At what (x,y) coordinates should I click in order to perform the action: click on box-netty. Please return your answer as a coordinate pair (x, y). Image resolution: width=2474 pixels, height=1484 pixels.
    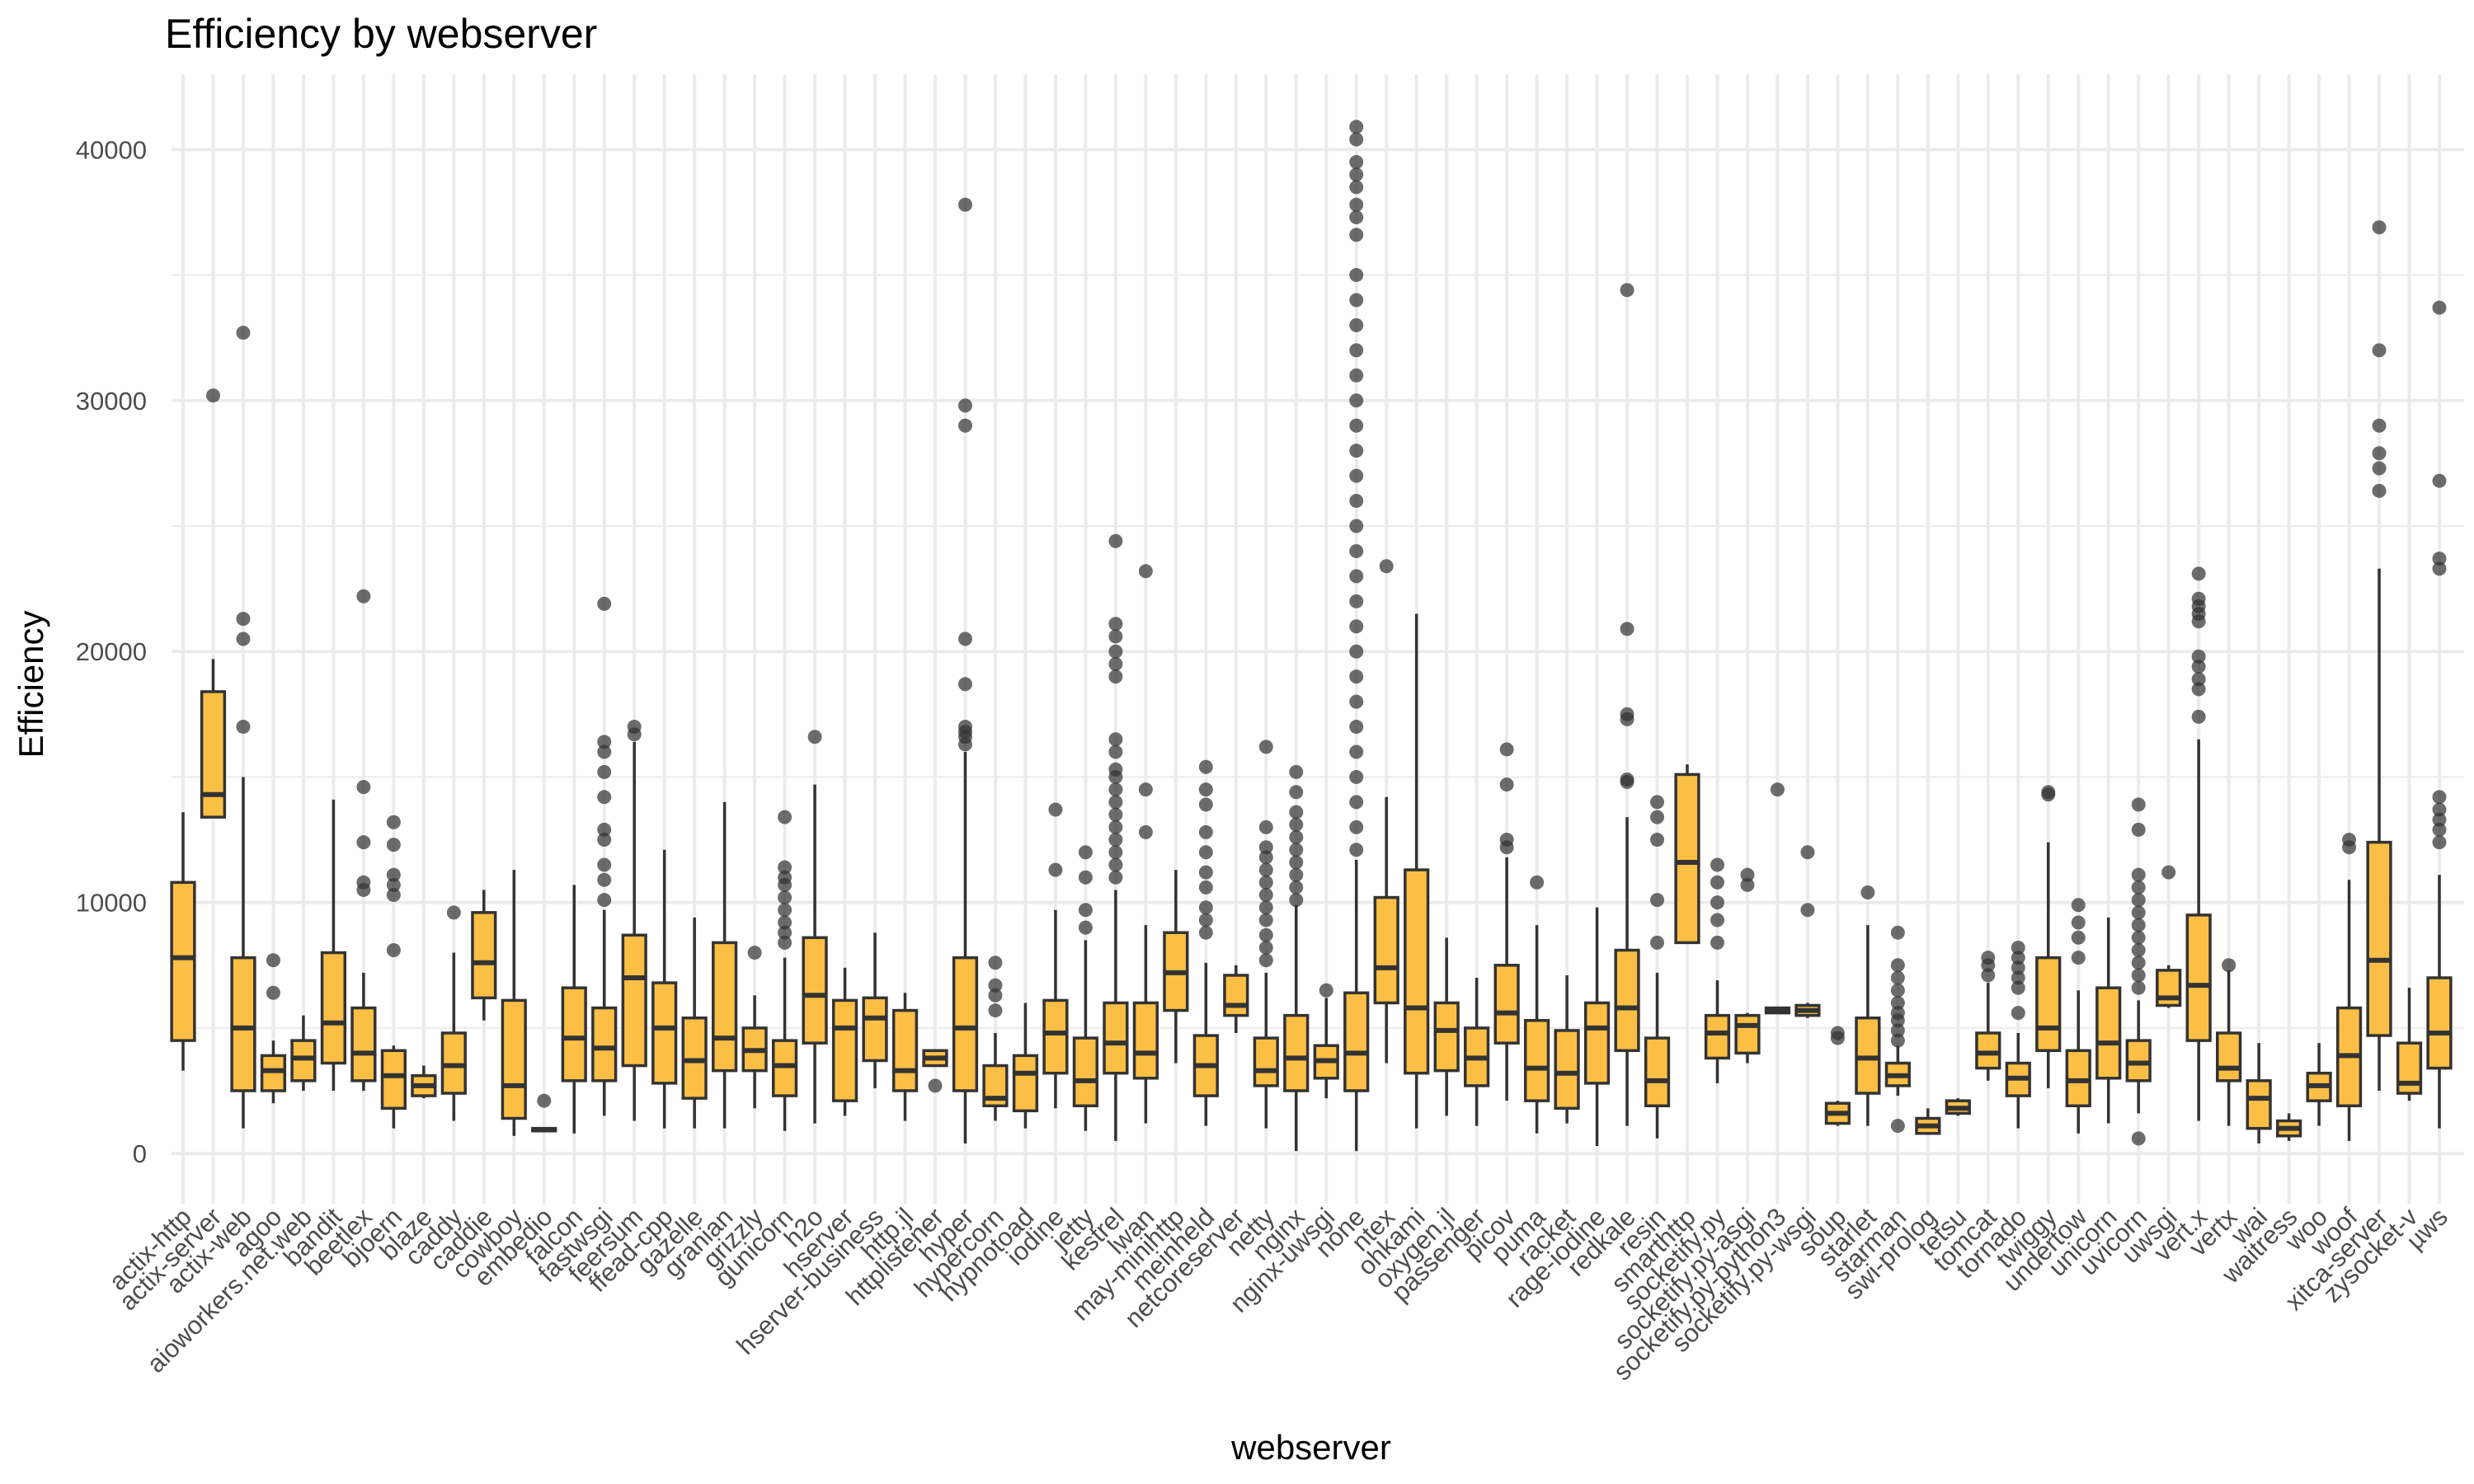
    Looking at the image, I should click on (1266, 934).